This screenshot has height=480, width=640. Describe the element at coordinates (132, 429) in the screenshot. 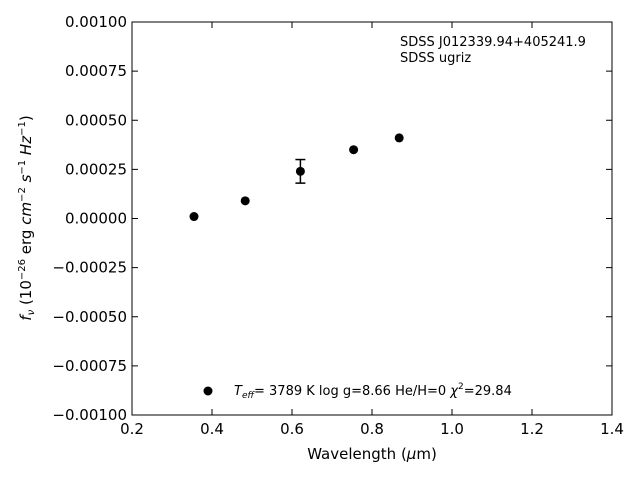

I see `x-tick-label: 0.2` at that location.